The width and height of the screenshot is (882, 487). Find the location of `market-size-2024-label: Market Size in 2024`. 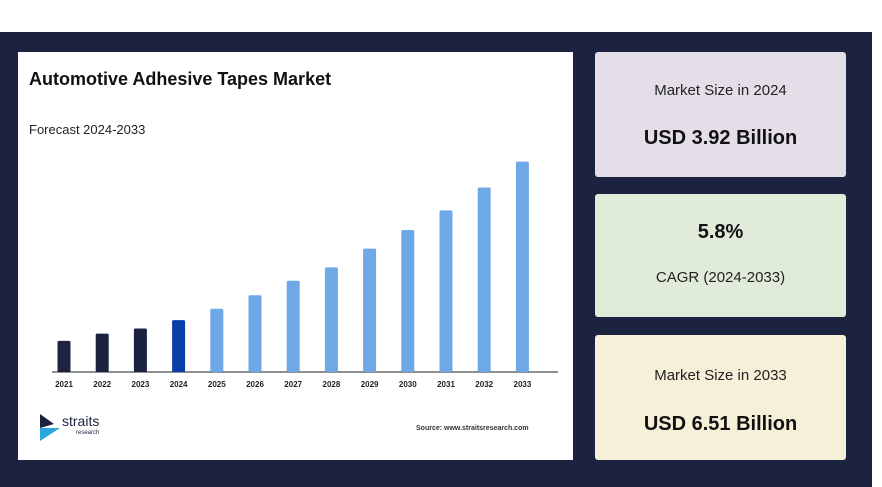

market-size-2024-label: Market Size in 2024 is located at coordinates (720, 90).